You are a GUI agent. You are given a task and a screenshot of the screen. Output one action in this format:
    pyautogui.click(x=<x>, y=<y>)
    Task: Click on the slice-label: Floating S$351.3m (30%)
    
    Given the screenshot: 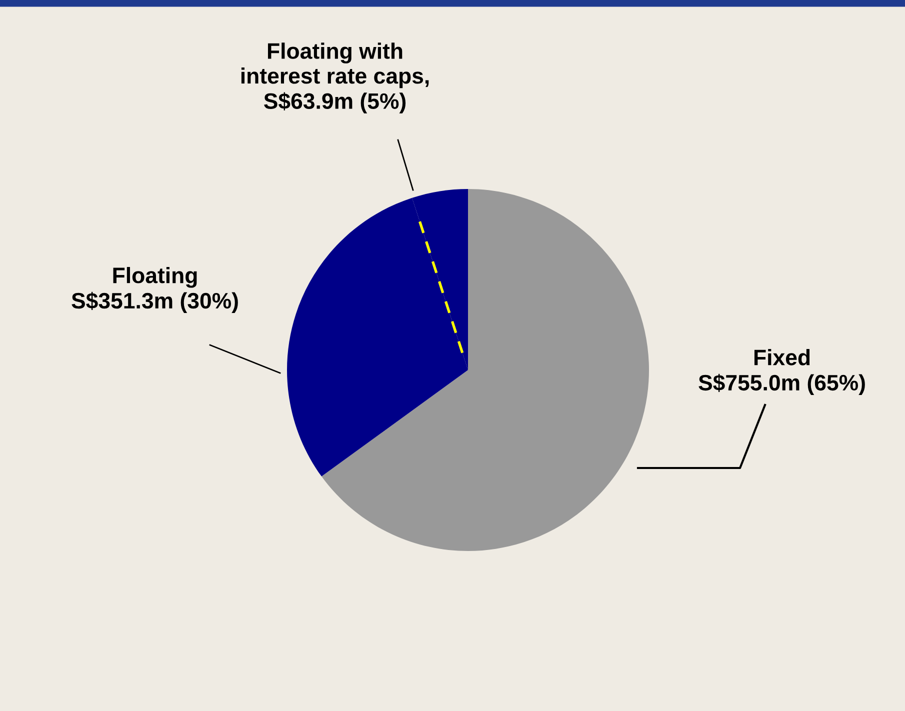 What is the action you would take?
    pyautogui.click(x=155, y=290)
    